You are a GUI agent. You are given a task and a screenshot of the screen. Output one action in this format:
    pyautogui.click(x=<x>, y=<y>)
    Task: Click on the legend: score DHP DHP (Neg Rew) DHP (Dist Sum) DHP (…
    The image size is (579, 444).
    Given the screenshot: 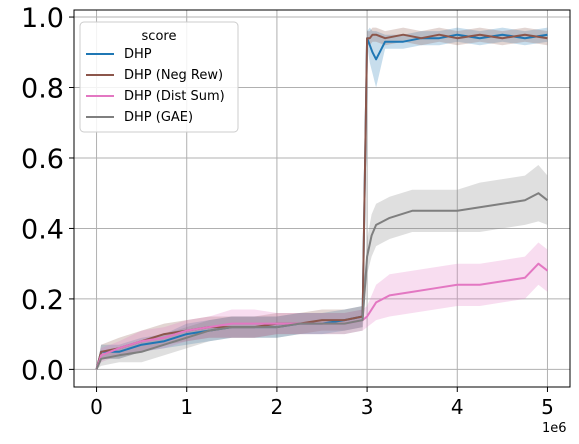 What is the action you would take?
    pyautogui.click(x=159, y=77)
    